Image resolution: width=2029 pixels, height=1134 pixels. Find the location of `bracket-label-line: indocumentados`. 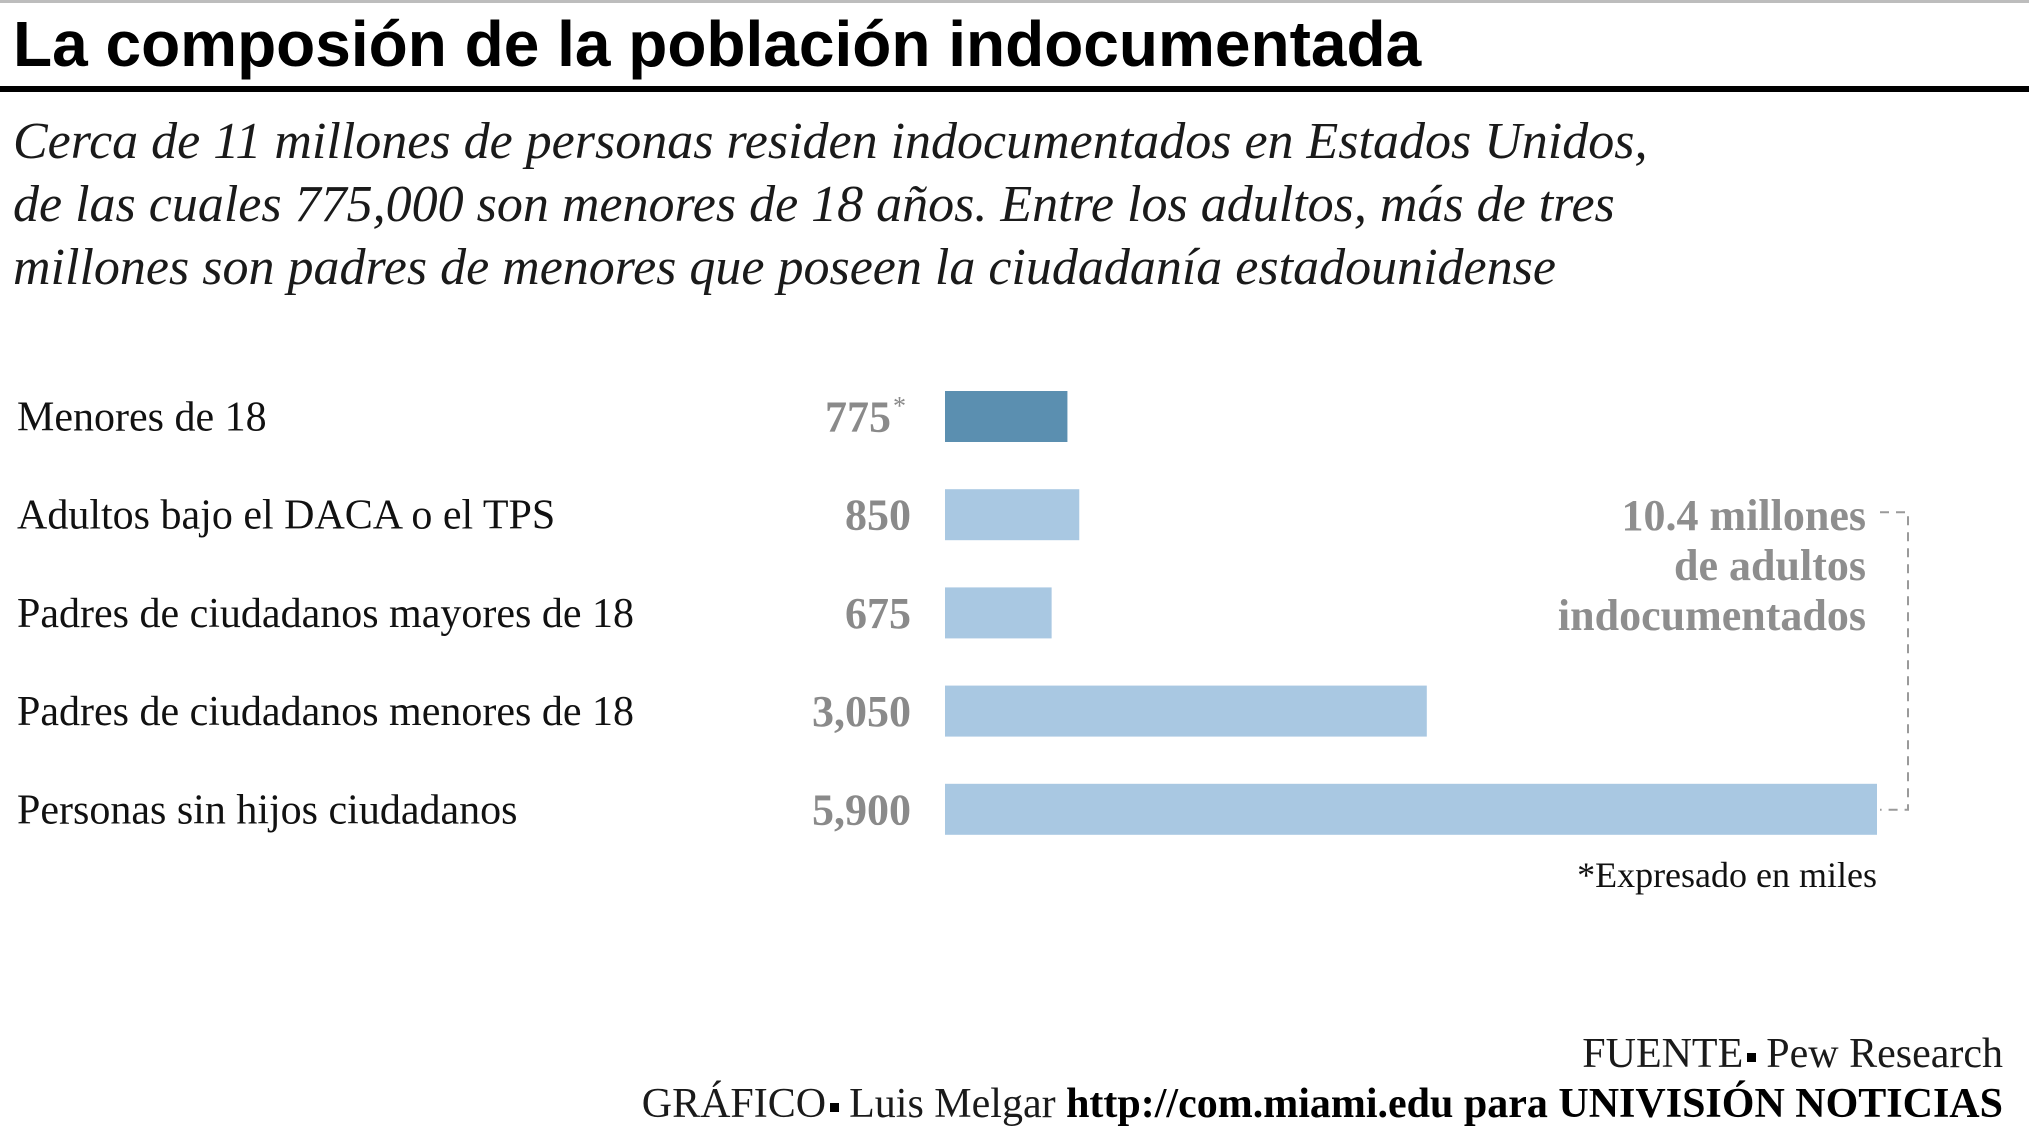

bracket-label-line: indocumentados is located at coordinates (1712, 615).